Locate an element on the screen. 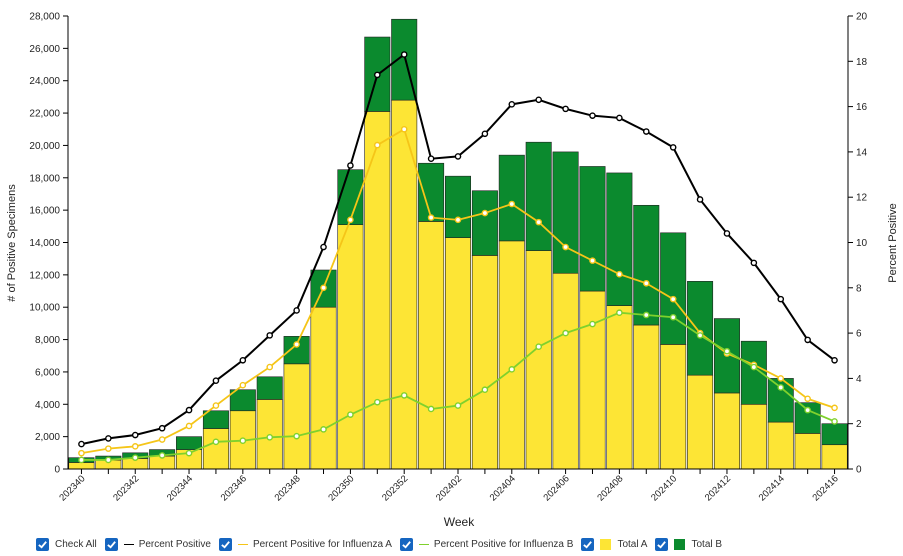  total-b-swatch-icon is located at coordinates (680, 544).